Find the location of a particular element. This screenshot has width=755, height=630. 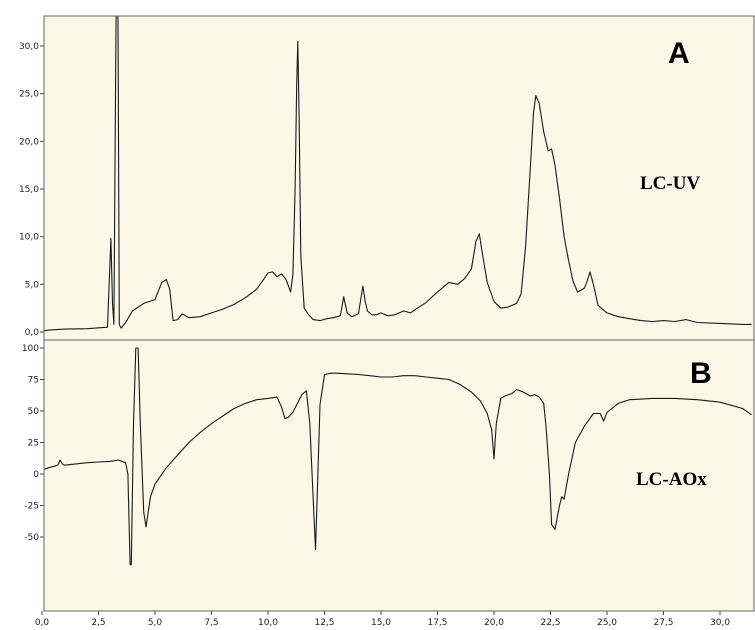

y-tick-label: 0,0 is located at coordinates (32, 333).